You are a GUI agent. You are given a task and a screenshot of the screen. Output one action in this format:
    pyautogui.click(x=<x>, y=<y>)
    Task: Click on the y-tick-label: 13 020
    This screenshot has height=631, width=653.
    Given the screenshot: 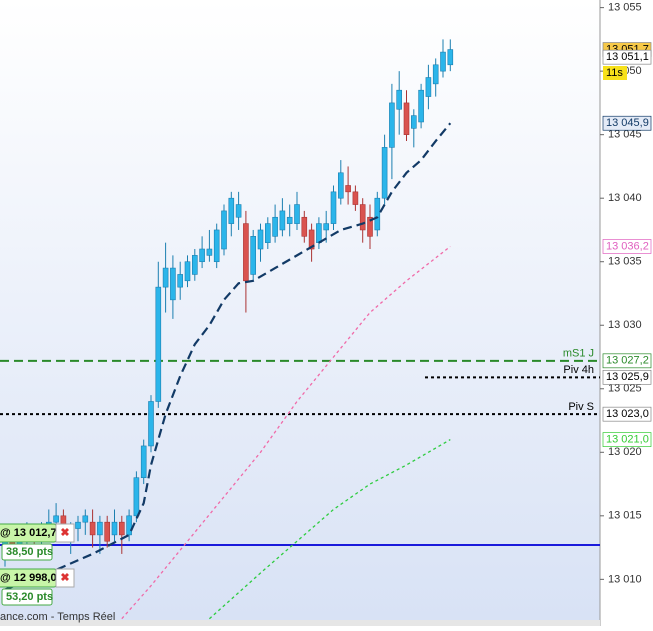 What is the action you would take?
    pyautogui.click(x=625, y=452)
    